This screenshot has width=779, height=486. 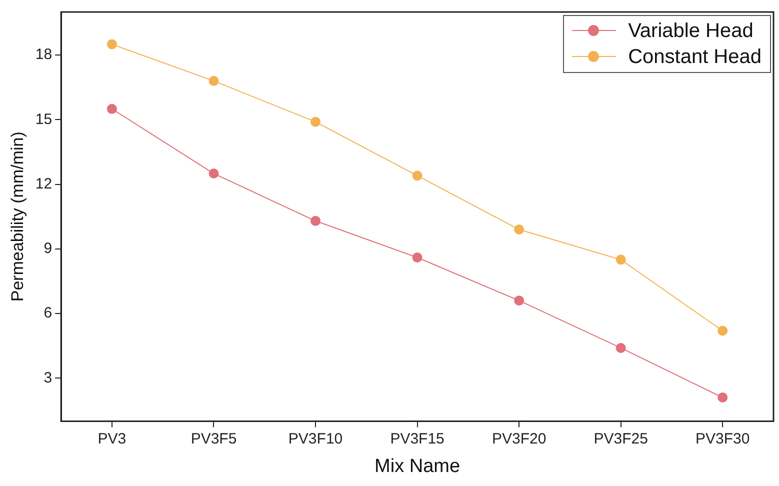 I want to click on y-tick-label: 6, so click(x=48, y=313).